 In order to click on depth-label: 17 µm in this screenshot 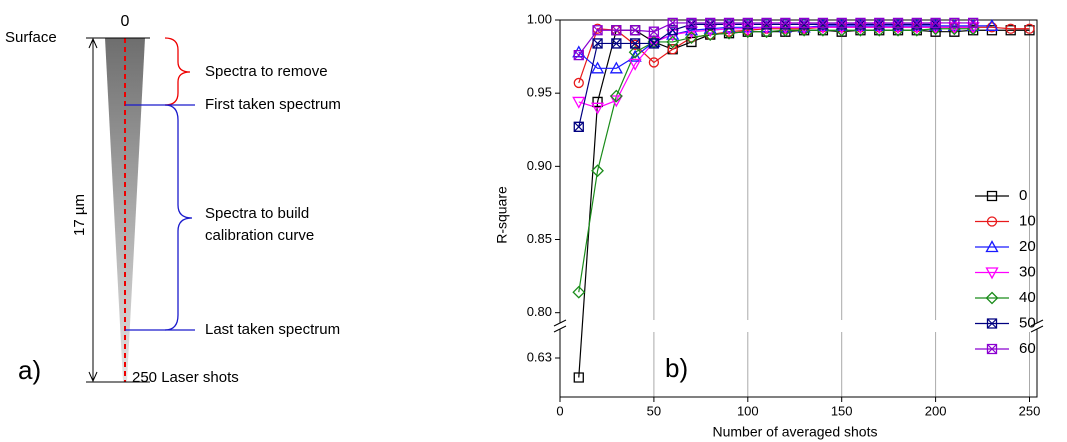, I will do `click(79, 215)`.